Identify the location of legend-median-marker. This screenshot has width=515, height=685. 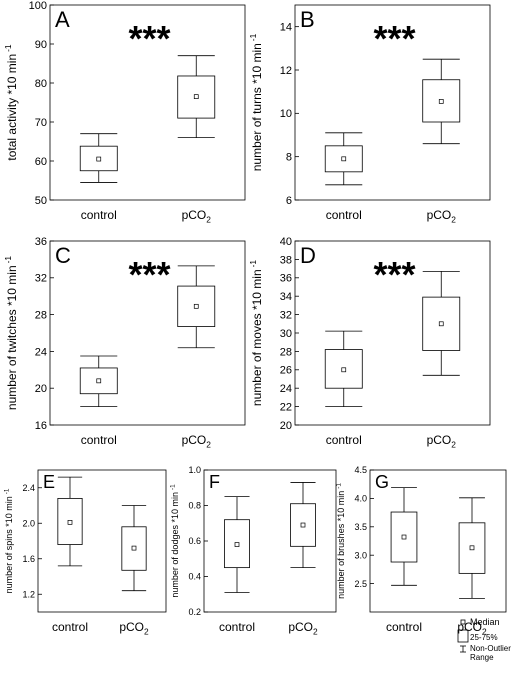
(463, 622).